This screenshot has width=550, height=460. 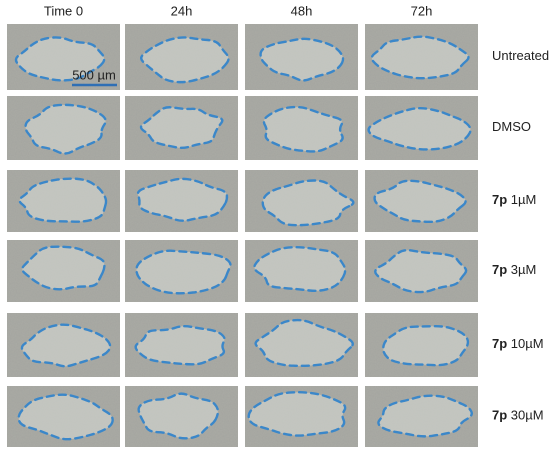 I want to click on dose: 10µM, so click(x=525, y=343).